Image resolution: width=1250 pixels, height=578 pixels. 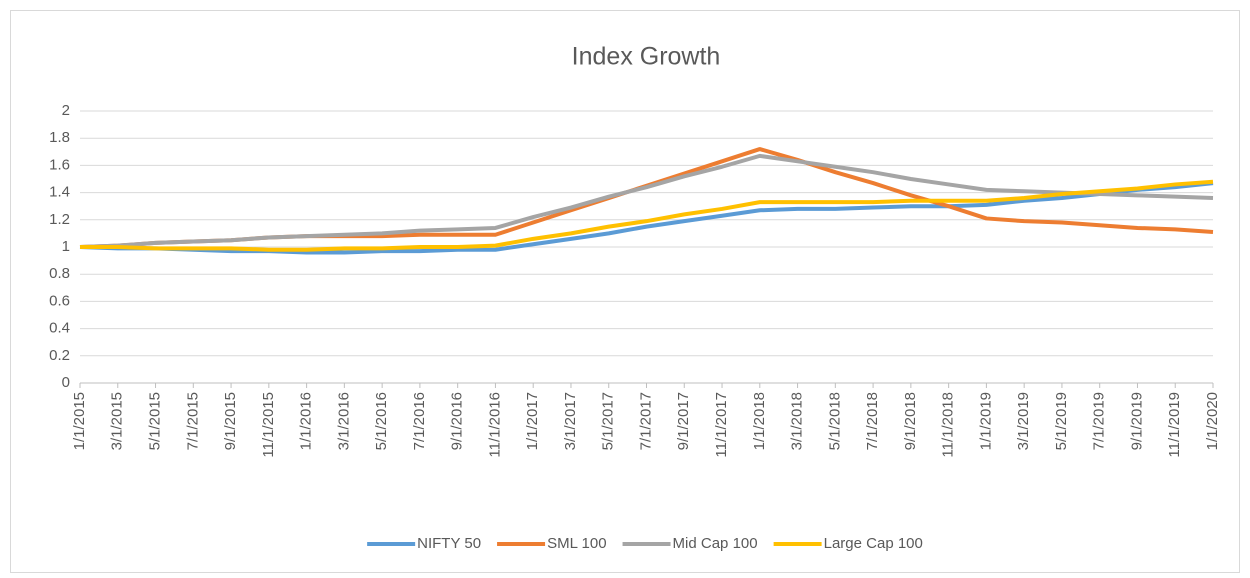 What do you see at coordinates (59, 300) in the screenshot?
I see `y-tick-label: 0.6` at bounding box center [59, 300].